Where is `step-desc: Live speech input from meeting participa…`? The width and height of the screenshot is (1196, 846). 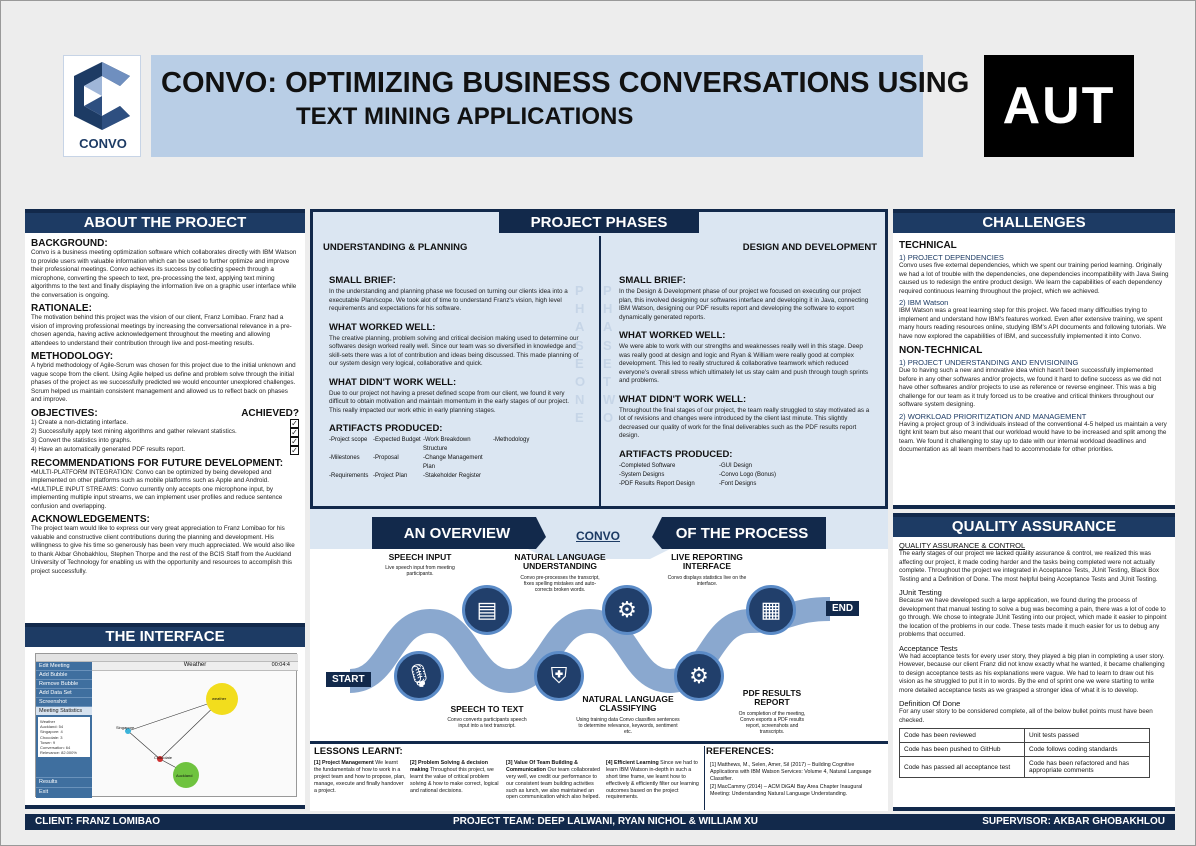 step-desc: Live speech input from meeting participa… is located at coordinates (420, 571).